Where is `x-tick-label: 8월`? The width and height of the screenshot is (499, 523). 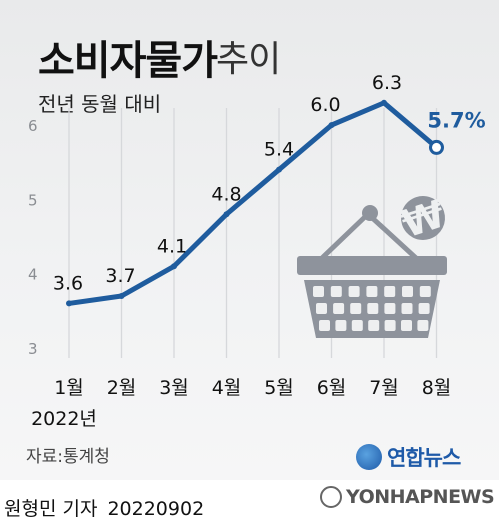 x-tick-label: 8월 is located at coordinates (437, 388).